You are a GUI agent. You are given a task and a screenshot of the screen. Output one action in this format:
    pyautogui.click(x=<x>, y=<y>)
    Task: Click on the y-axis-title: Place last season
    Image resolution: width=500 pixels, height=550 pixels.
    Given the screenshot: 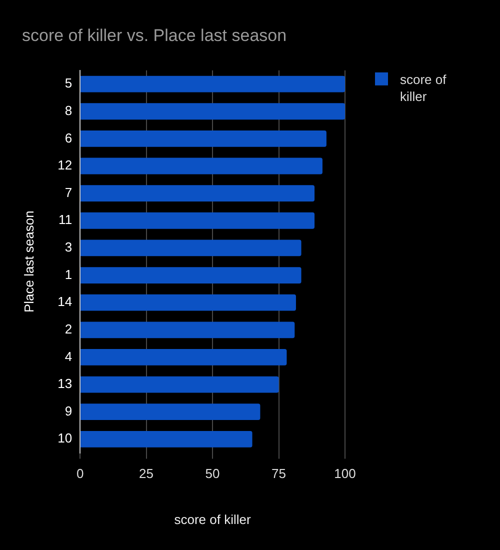 What is the action you would take?
    pyautogui.click(x=28, y=261)
    